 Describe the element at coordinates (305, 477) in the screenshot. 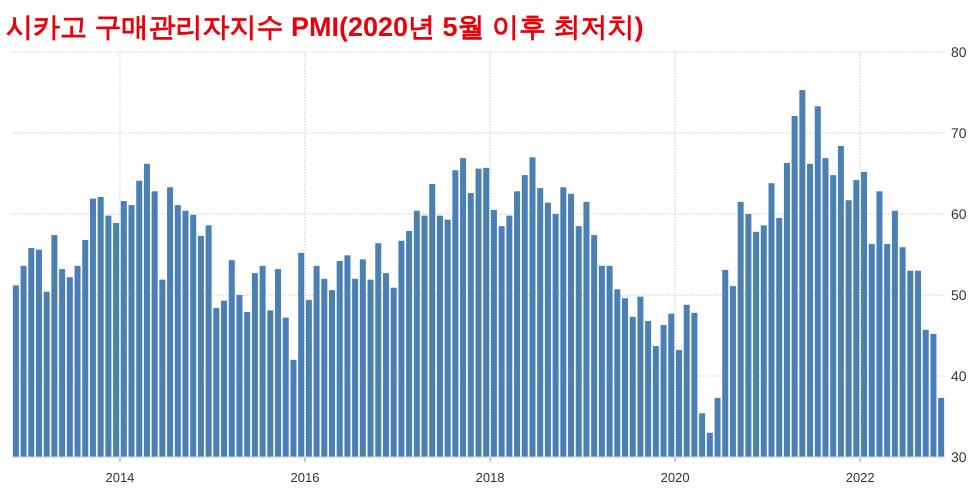

I see `x-tick-label: 2016` at that location.